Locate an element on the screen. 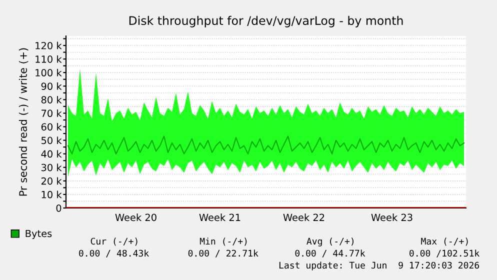 The height and width of the screenshot is (280, 497). text: 0.00 / 22.71k is located at coordinates (223, 254).